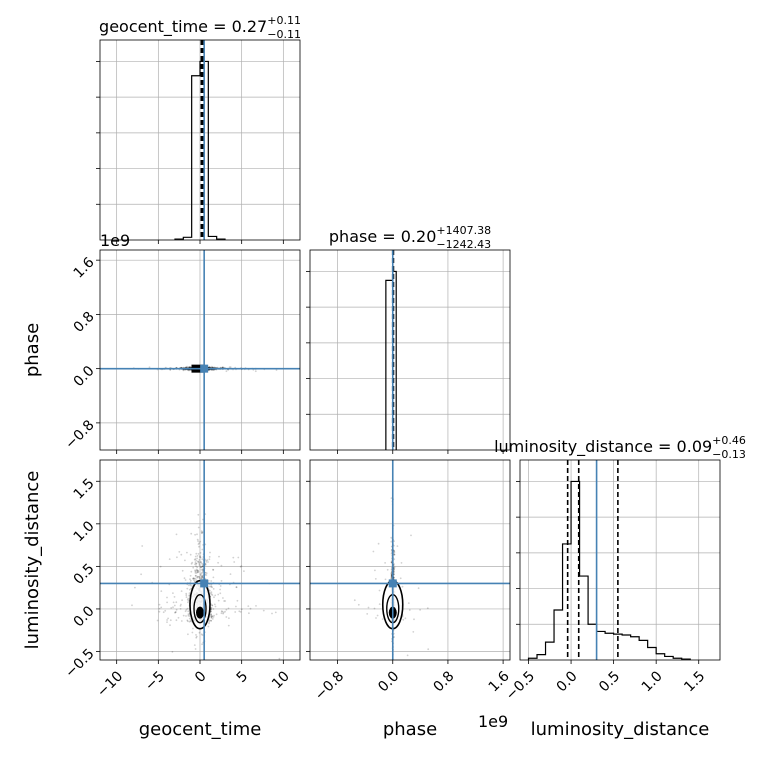  What do you see at coordinates (694, 681) in the screenshot?
I see `luminosity-distance-marginal-xtick-label-4: 1.5` at bounding box center [694, 681].